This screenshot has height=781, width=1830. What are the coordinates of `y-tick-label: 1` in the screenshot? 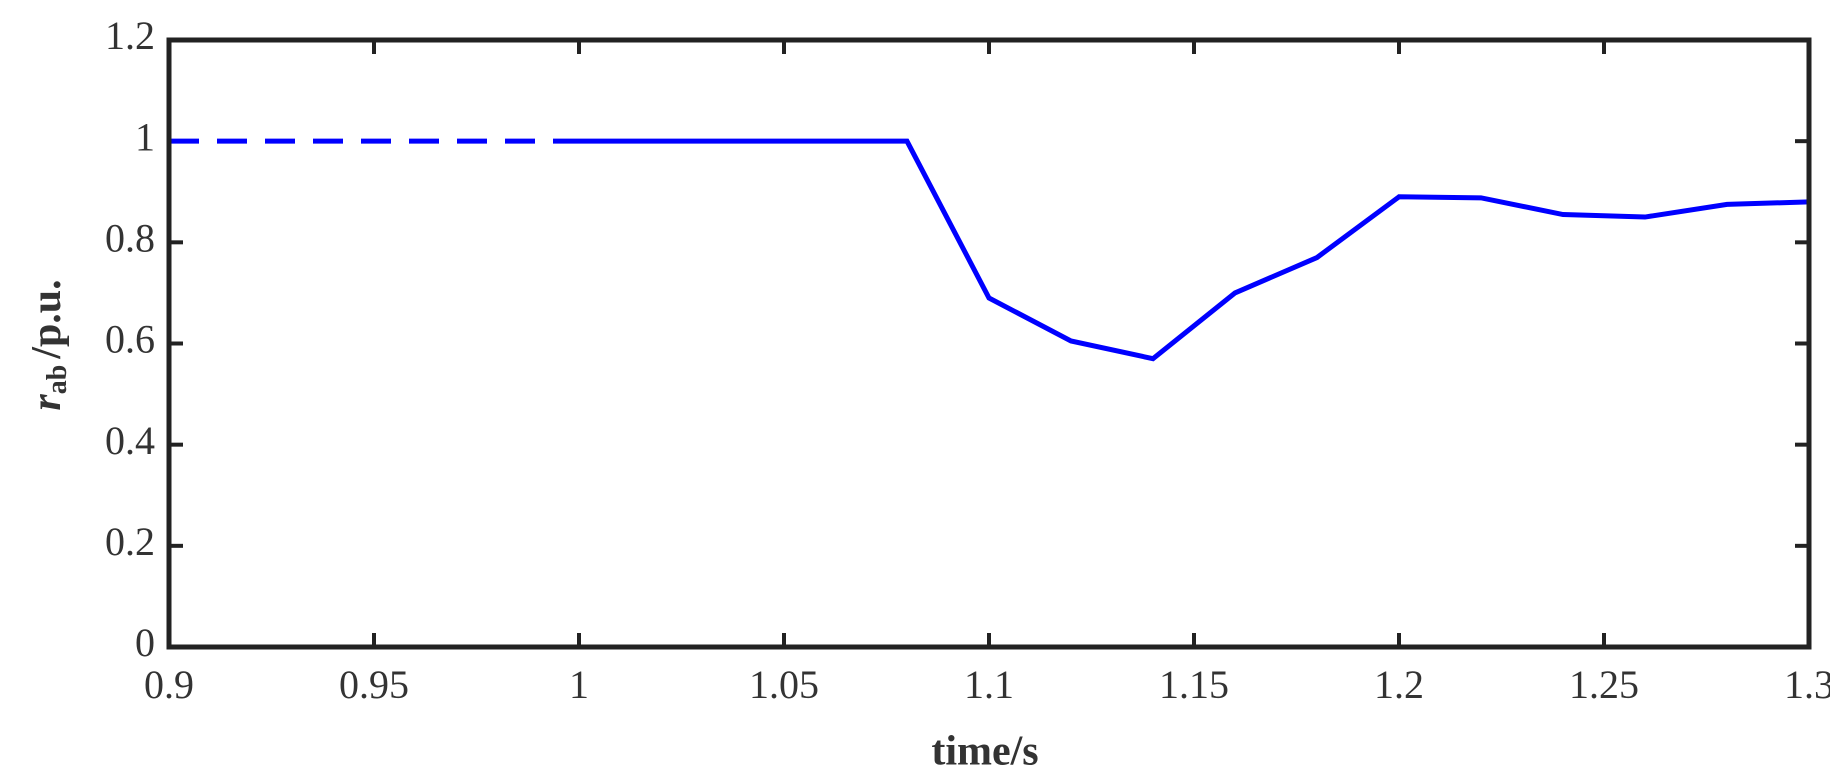 It's located at (145, 136).